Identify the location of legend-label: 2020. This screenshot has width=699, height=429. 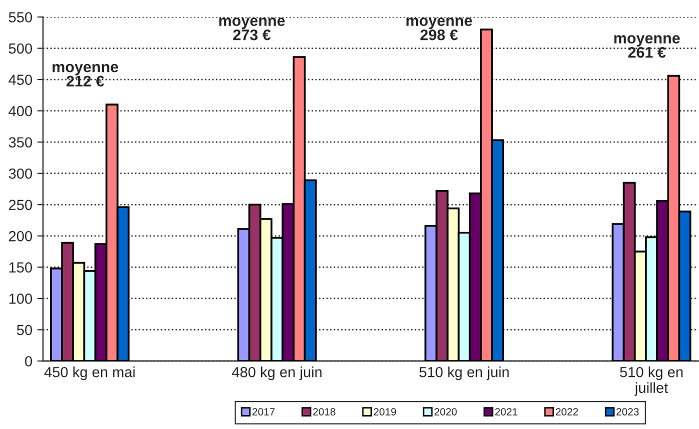
(445, 412).